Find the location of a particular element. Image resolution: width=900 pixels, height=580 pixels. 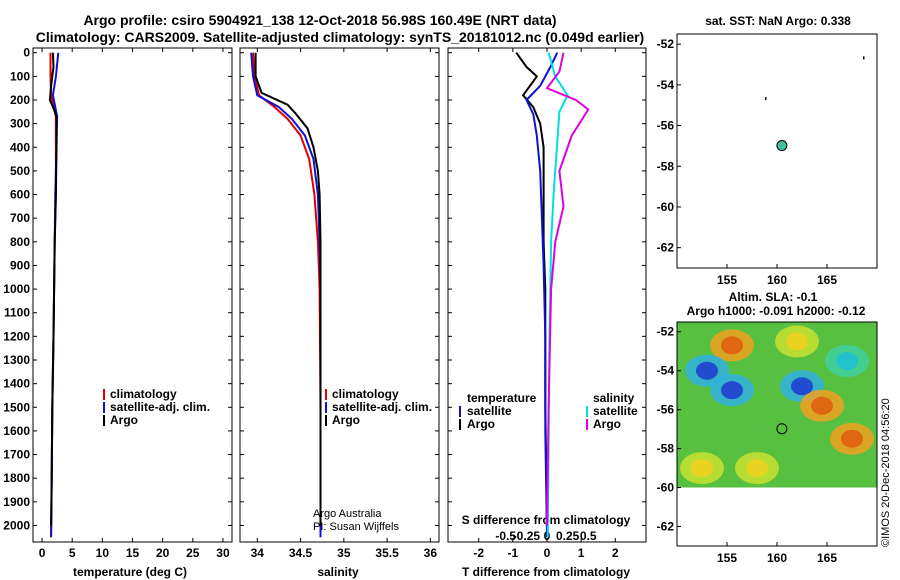

diff-legend-left-label: satellite is located at coordinates (489, 411).